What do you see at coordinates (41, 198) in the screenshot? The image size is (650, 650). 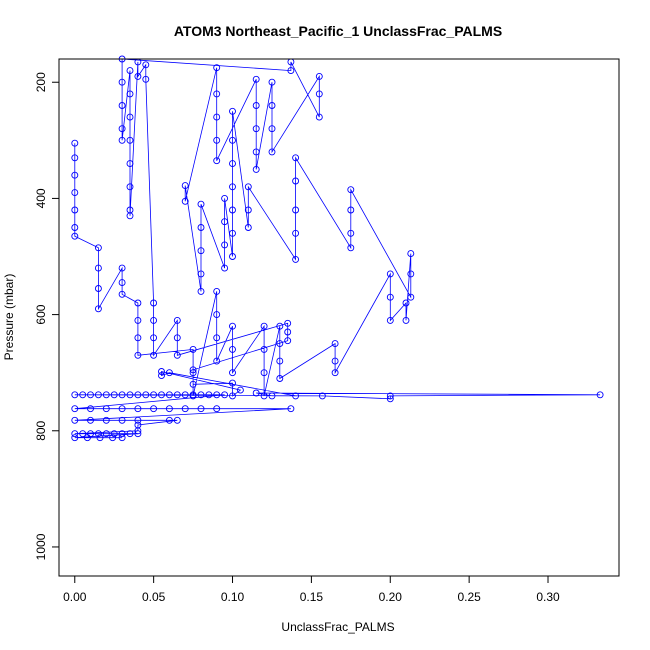 I see `y-tick-label: 400` at bounding box center [41, 198].